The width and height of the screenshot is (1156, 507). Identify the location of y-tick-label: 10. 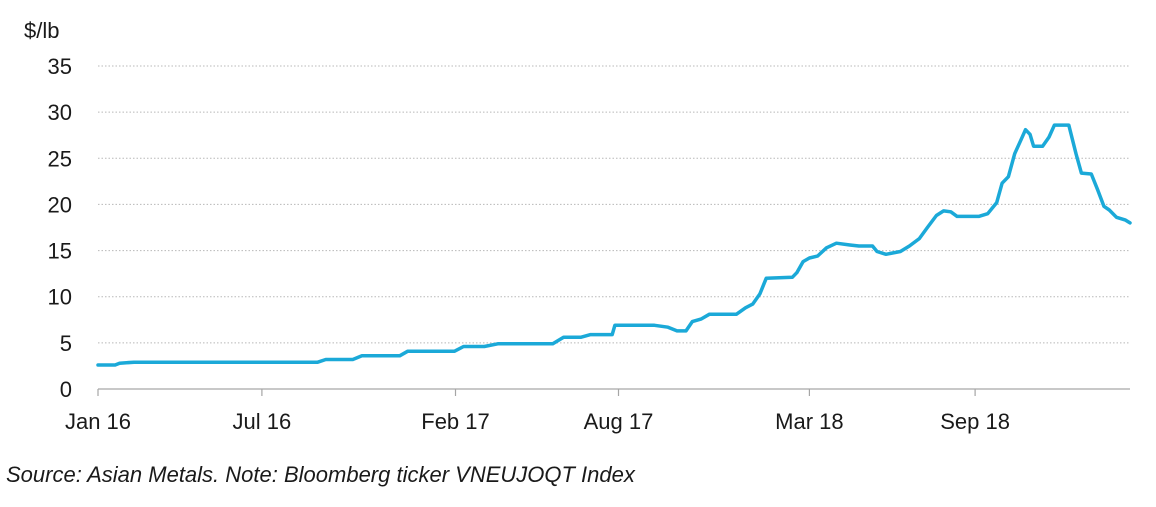
(60, 297).